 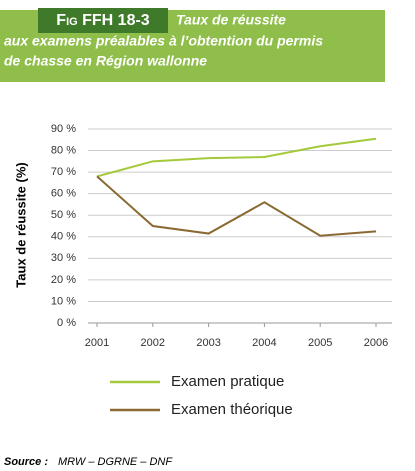 I want to click on legend-label: Examen pratique, so click(x=227, y=381).